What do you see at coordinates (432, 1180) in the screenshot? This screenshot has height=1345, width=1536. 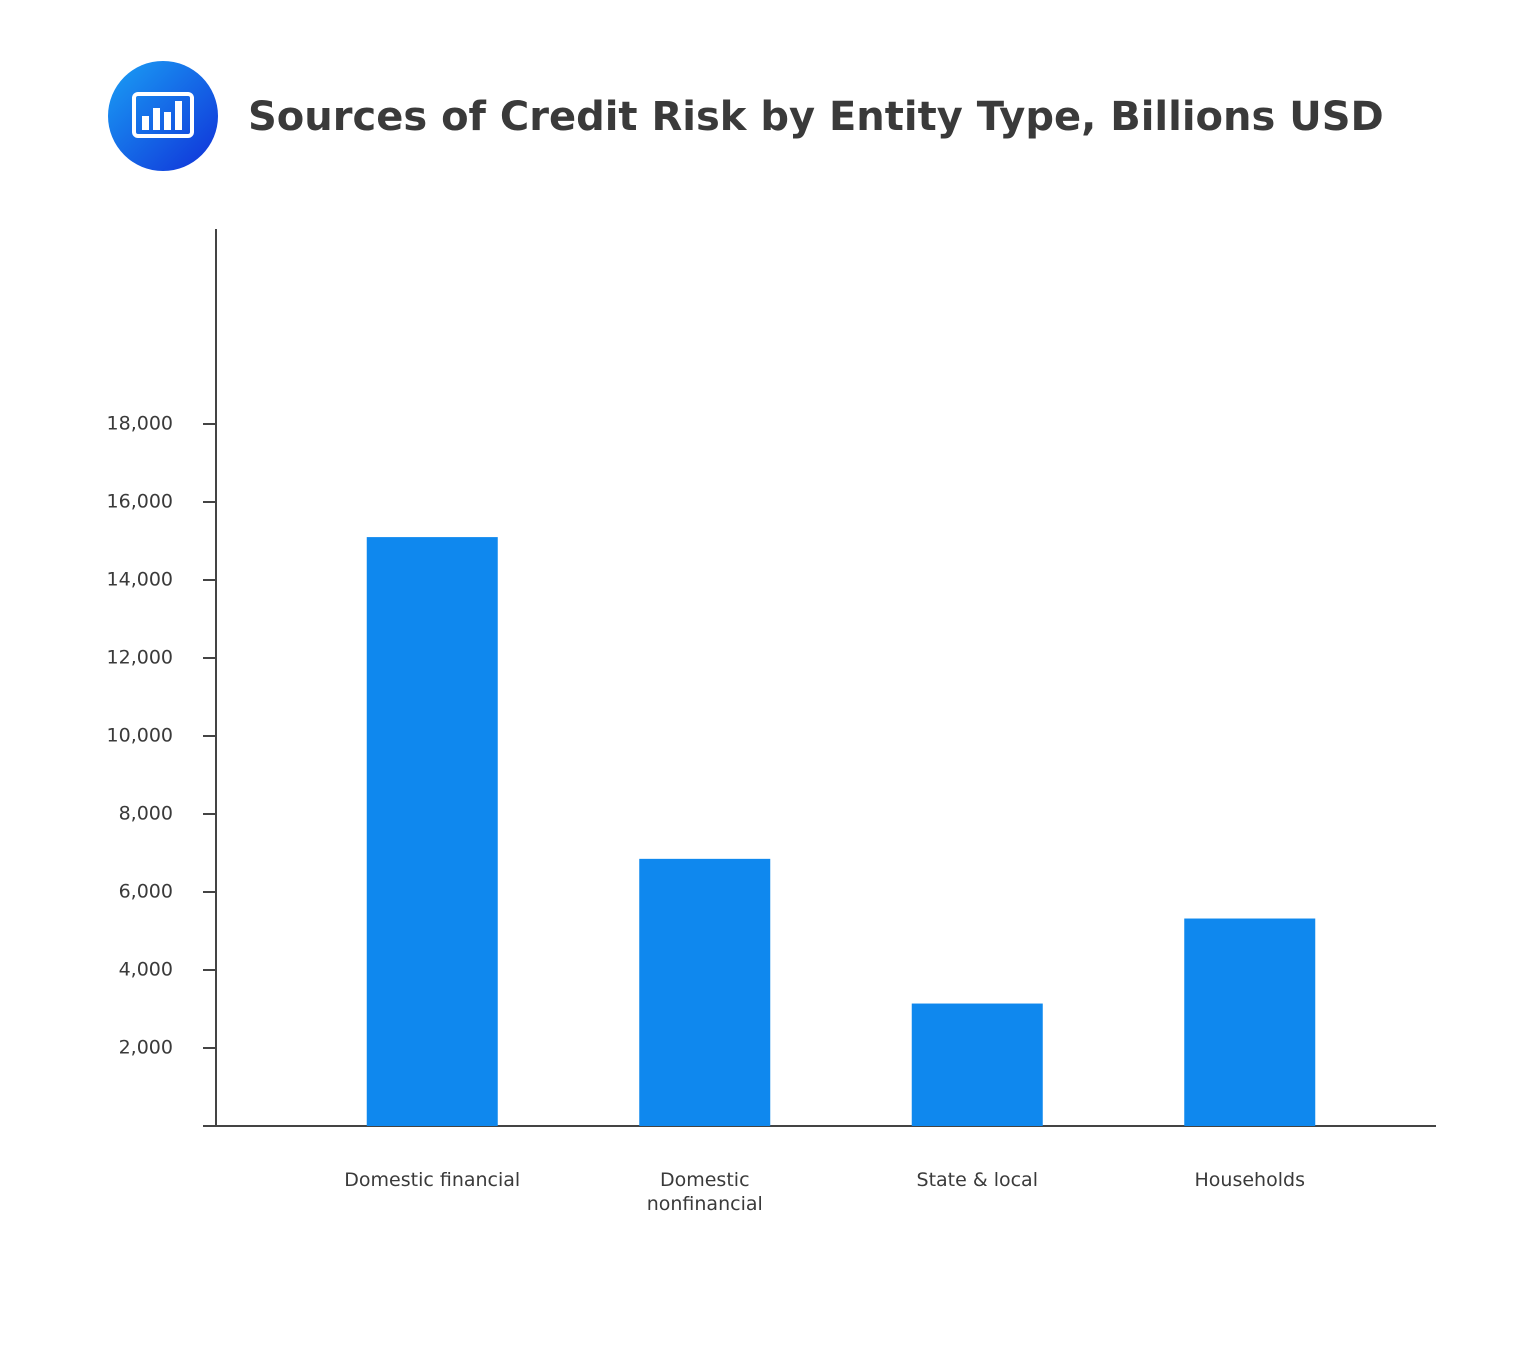 I see `x-tick-label: Domestic financial` at bounding box center [432, 1180].